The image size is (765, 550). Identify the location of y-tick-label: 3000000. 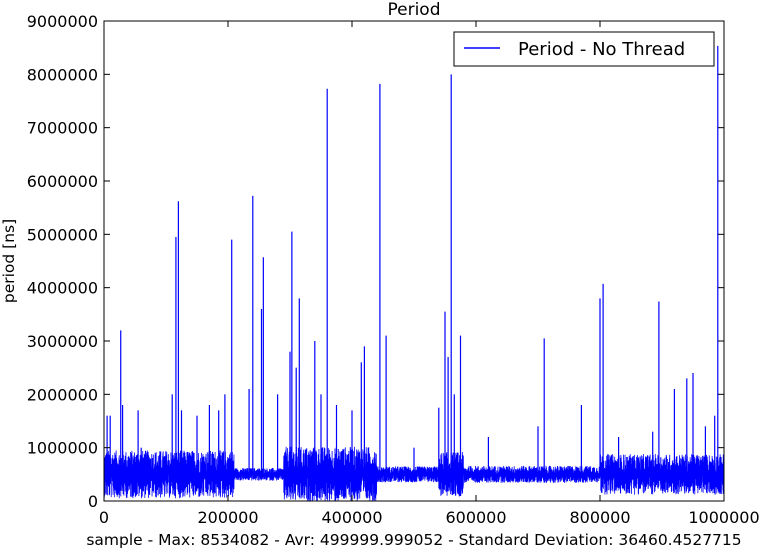
(62, 341).